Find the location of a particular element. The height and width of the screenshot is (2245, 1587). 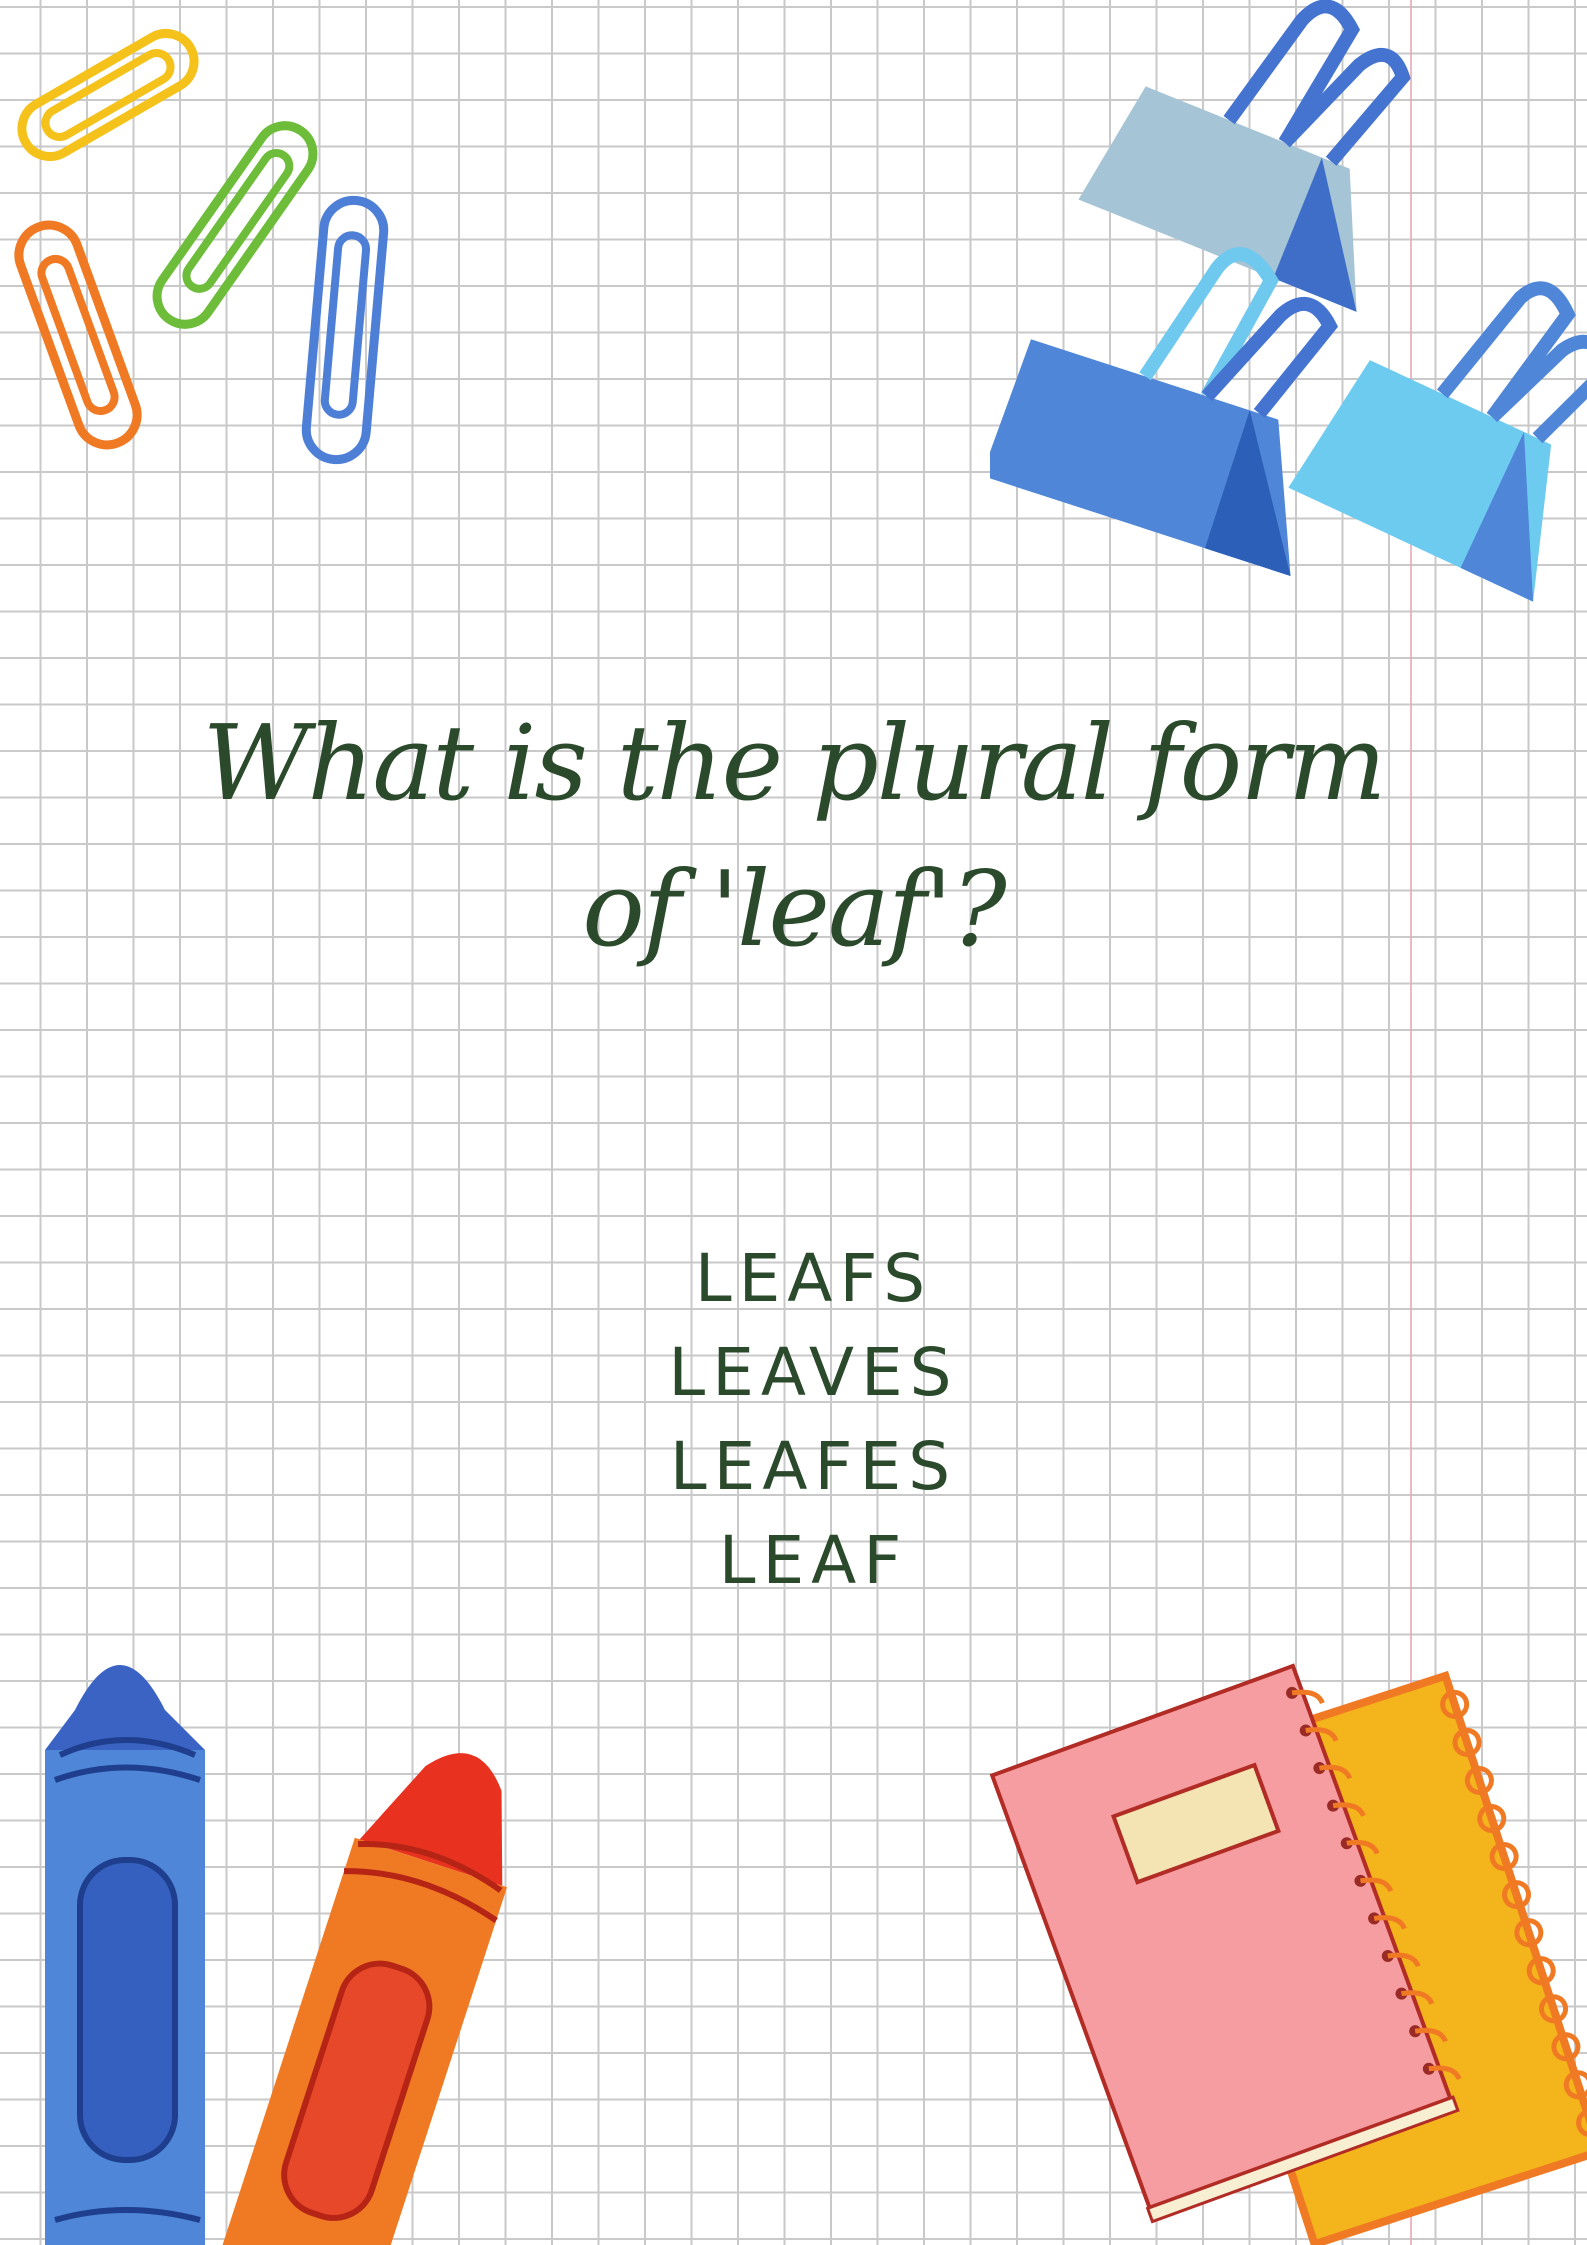

notebook-icon is located at coordinates (1225, 1943).